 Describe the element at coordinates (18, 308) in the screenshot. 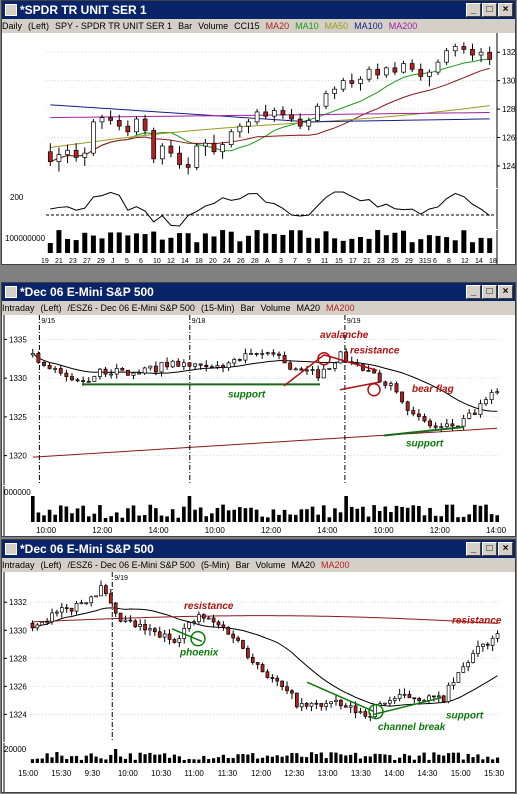

I see `subtitle-item: Intraday` at that location.